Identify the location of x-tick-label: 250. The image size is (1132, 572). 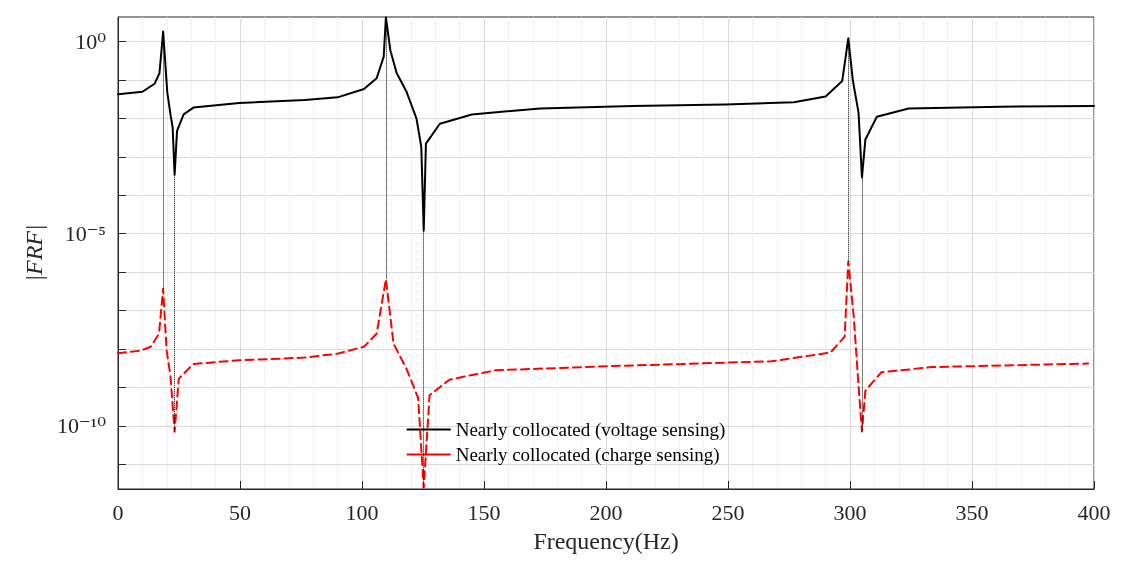
(728, 512).